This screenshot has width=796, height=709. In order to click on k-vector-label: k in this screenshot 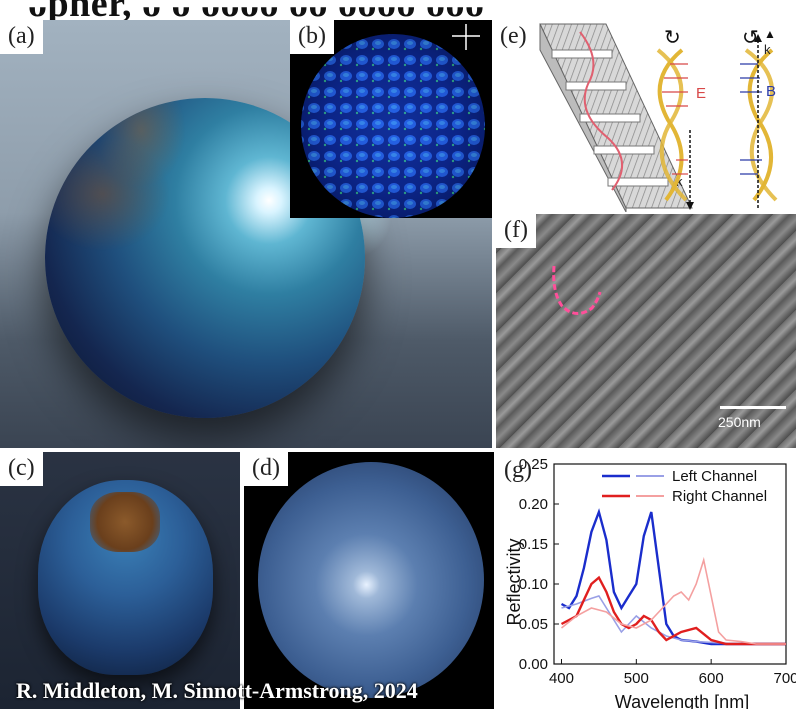, I will do `click(679, 181)`.